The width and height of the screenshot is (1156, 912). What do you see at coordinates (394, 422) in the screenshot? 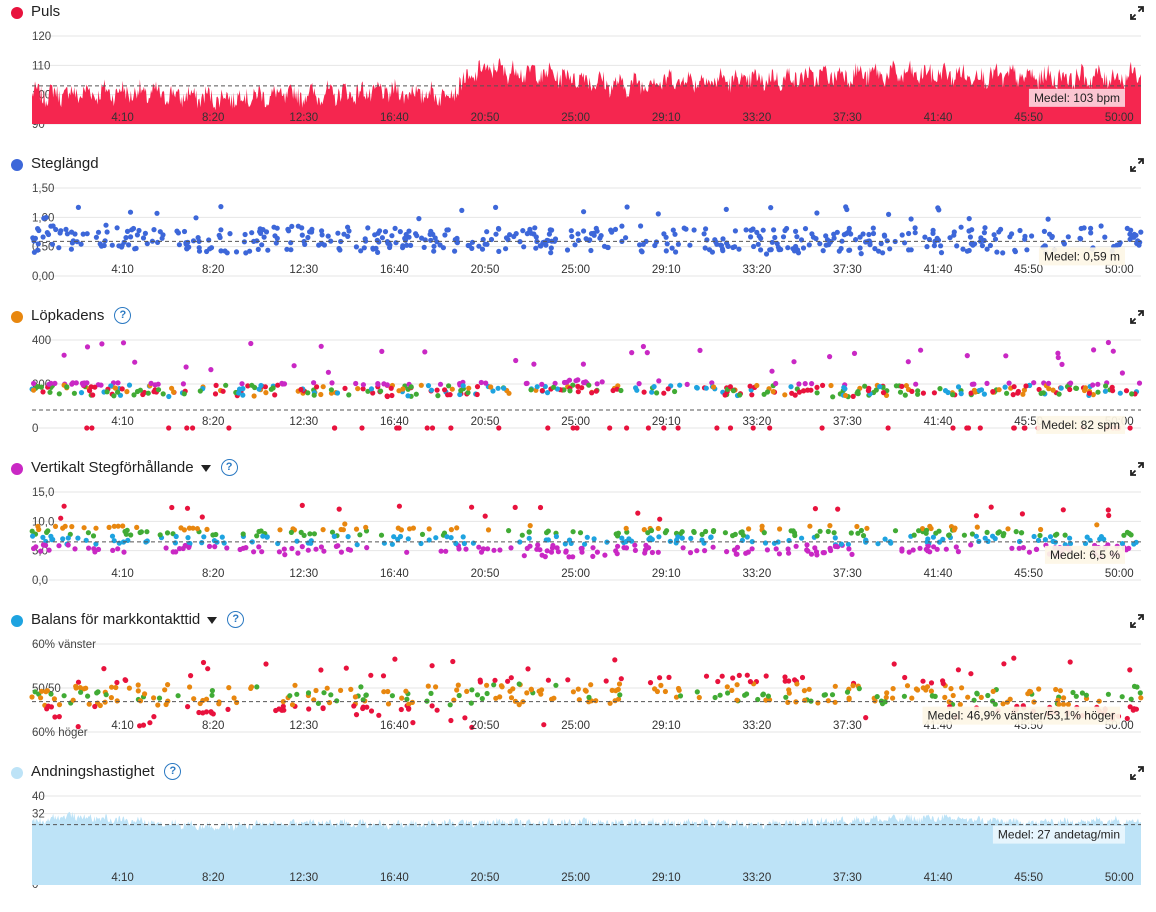
I see `x-tick-label: 16:40` at bounding box center [394, 422].